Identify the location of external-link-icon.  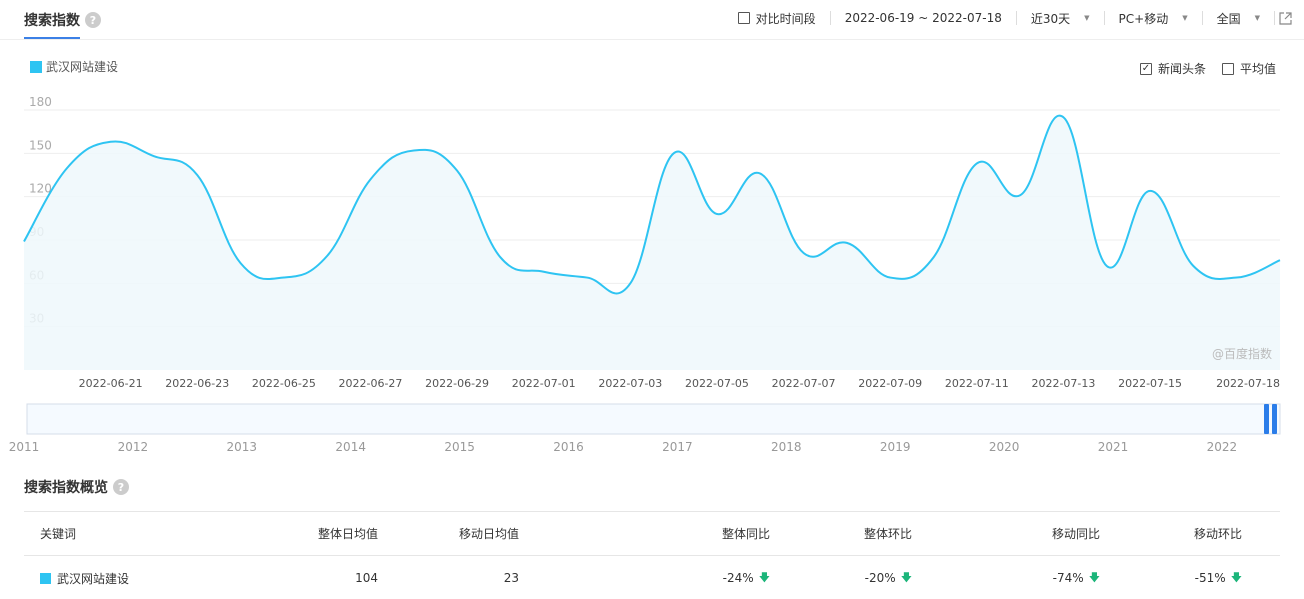
(1285, 18).